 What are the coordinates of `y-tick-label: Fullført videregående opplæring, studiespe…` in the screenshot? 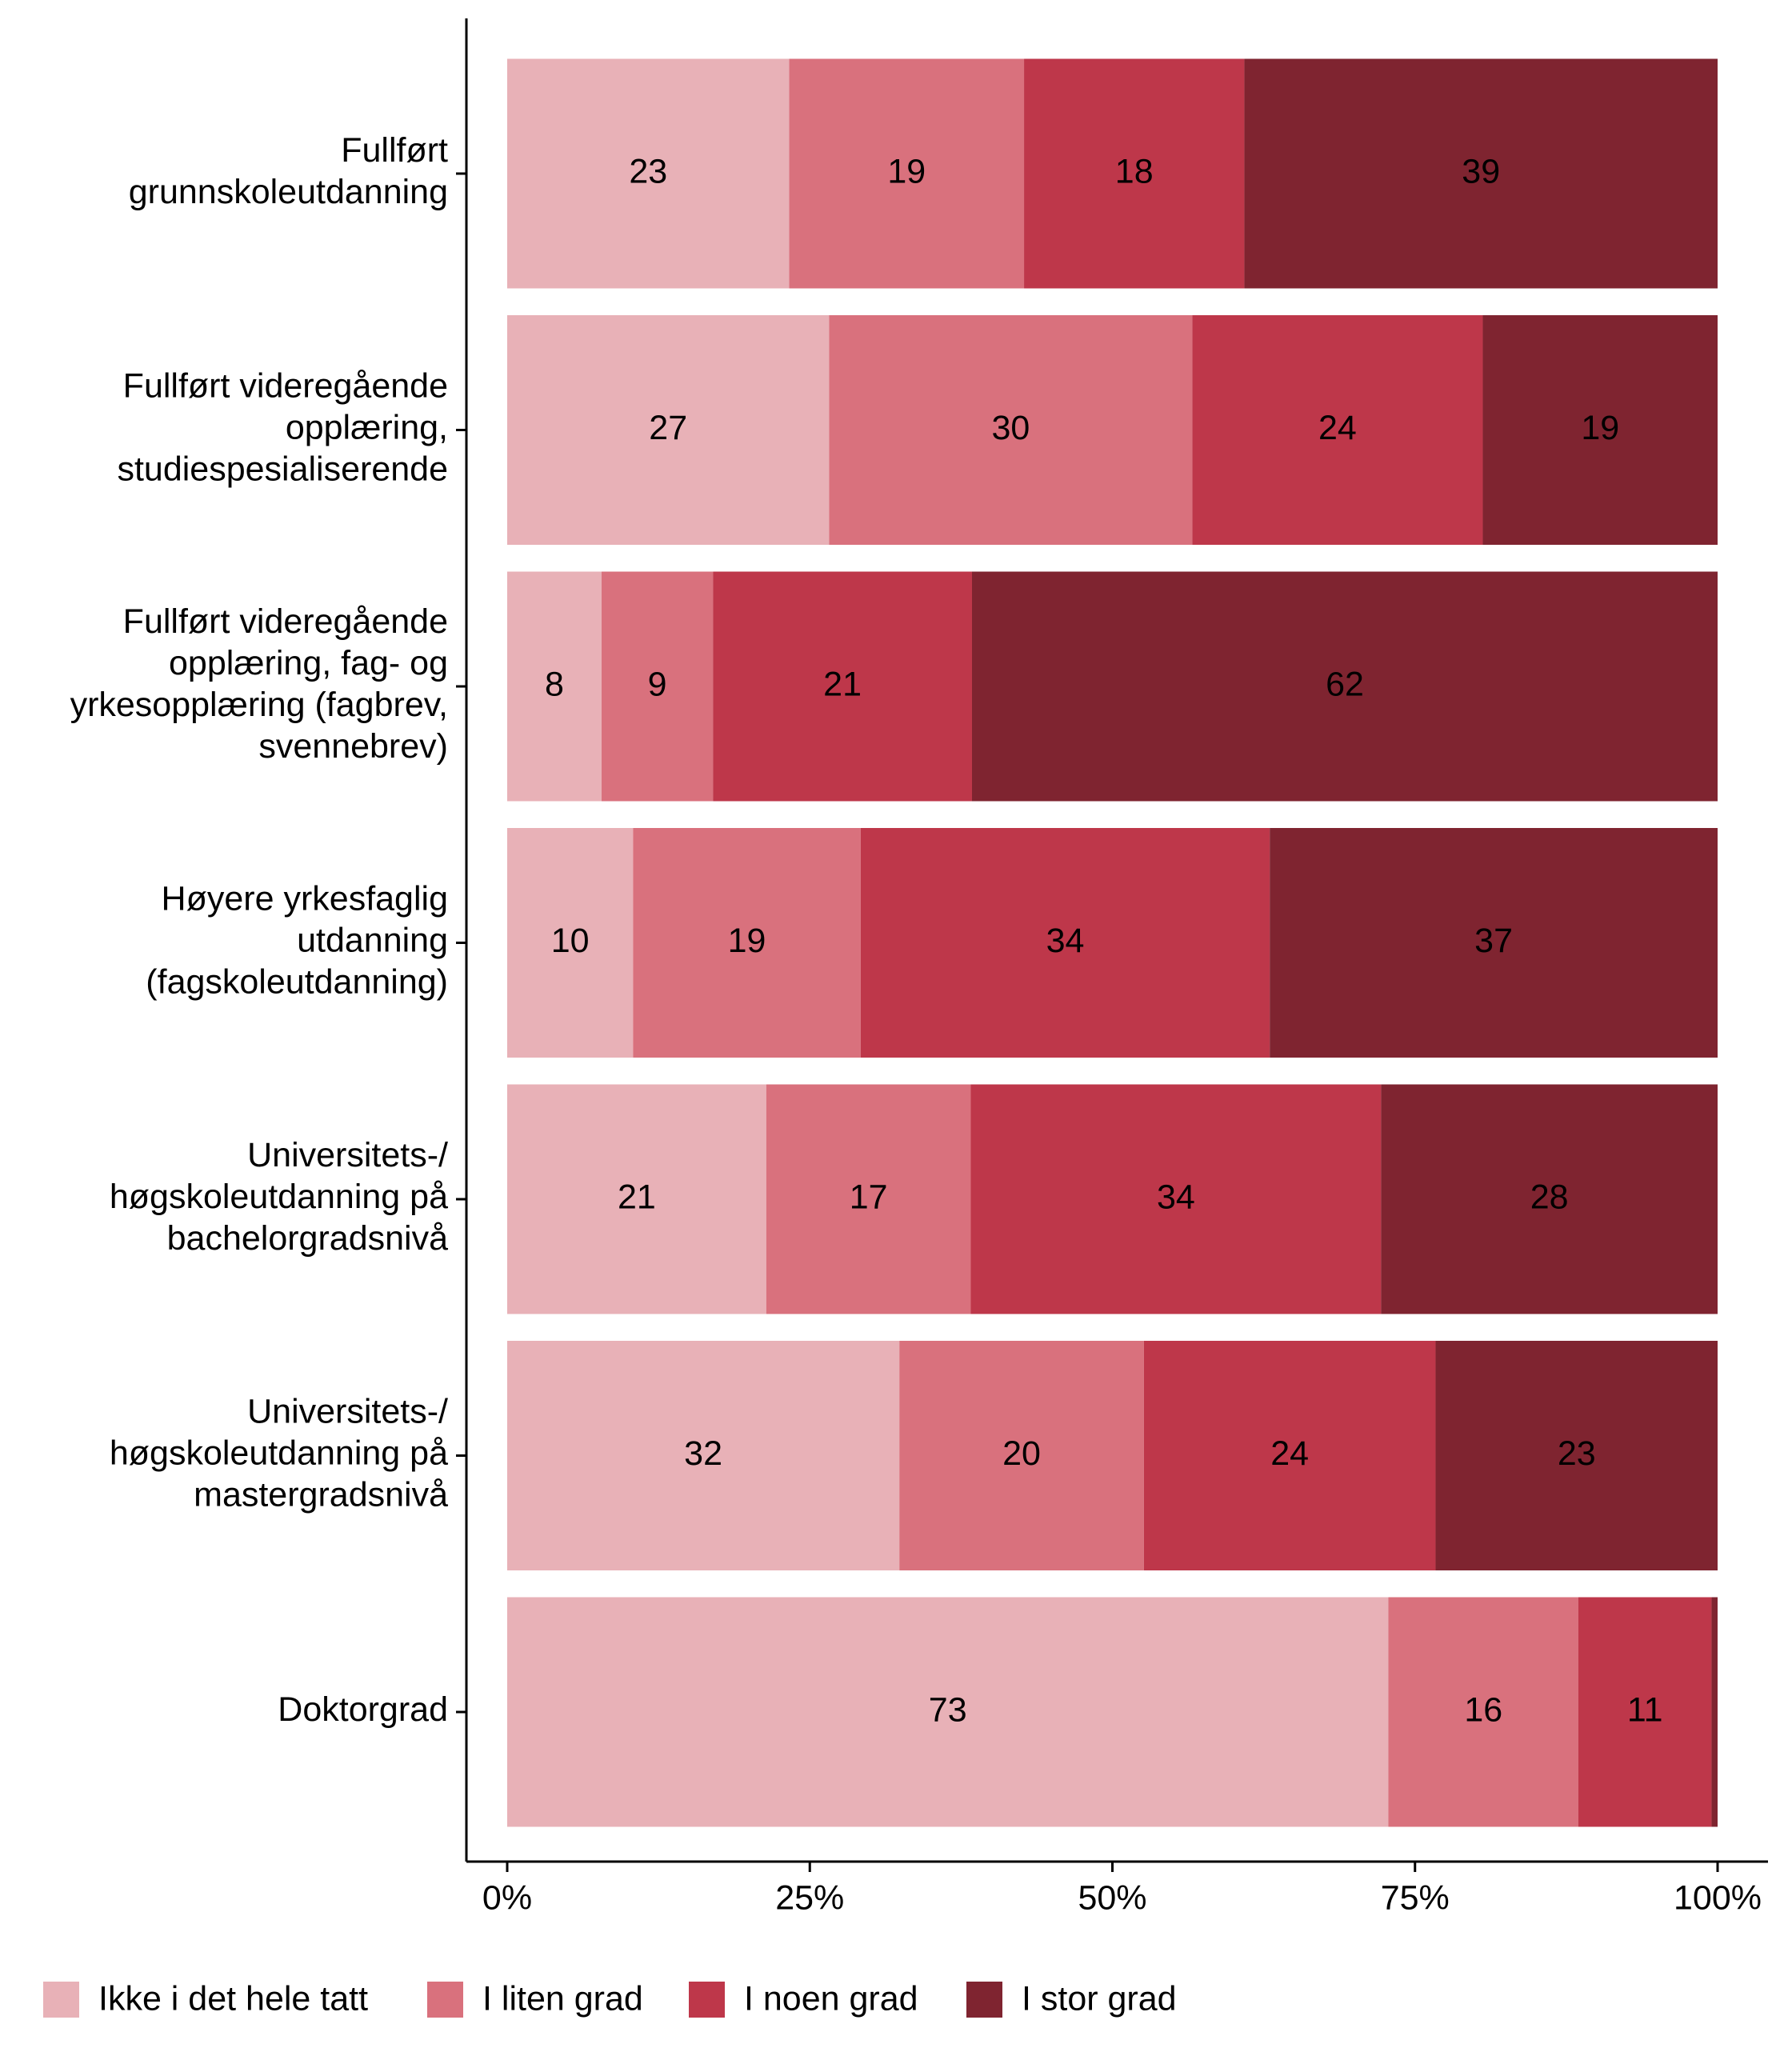 It's located at (282, 428).